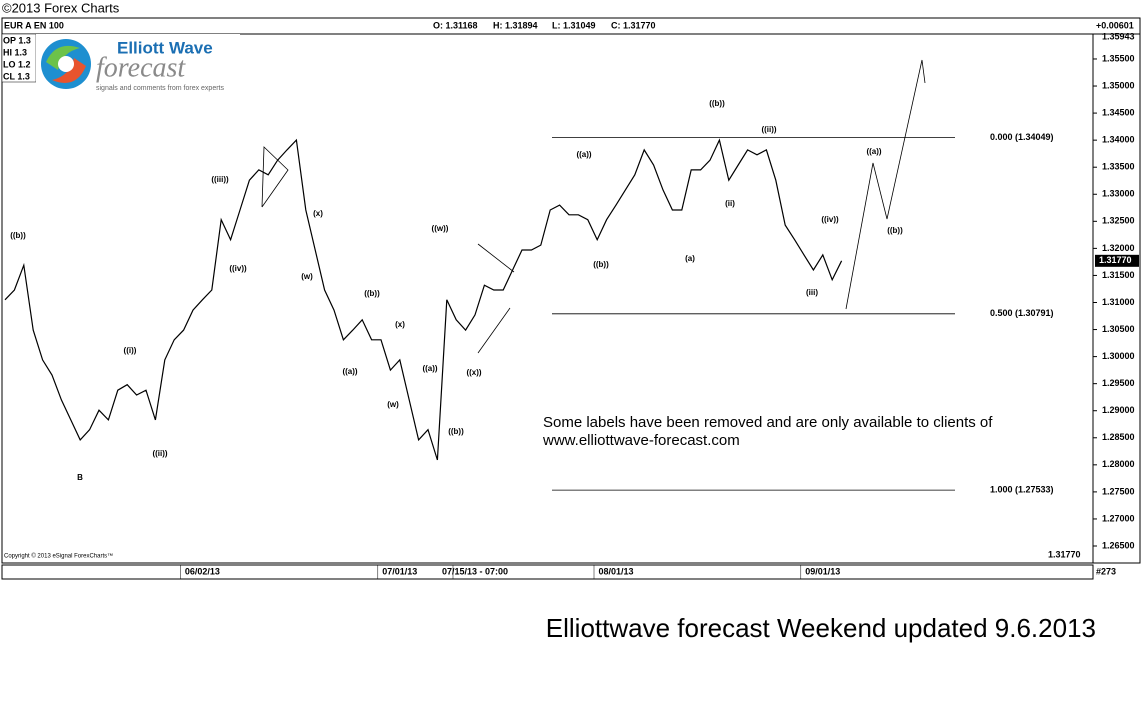  I want to click on source: ©2013 Forex Charts, so click(61, 7).